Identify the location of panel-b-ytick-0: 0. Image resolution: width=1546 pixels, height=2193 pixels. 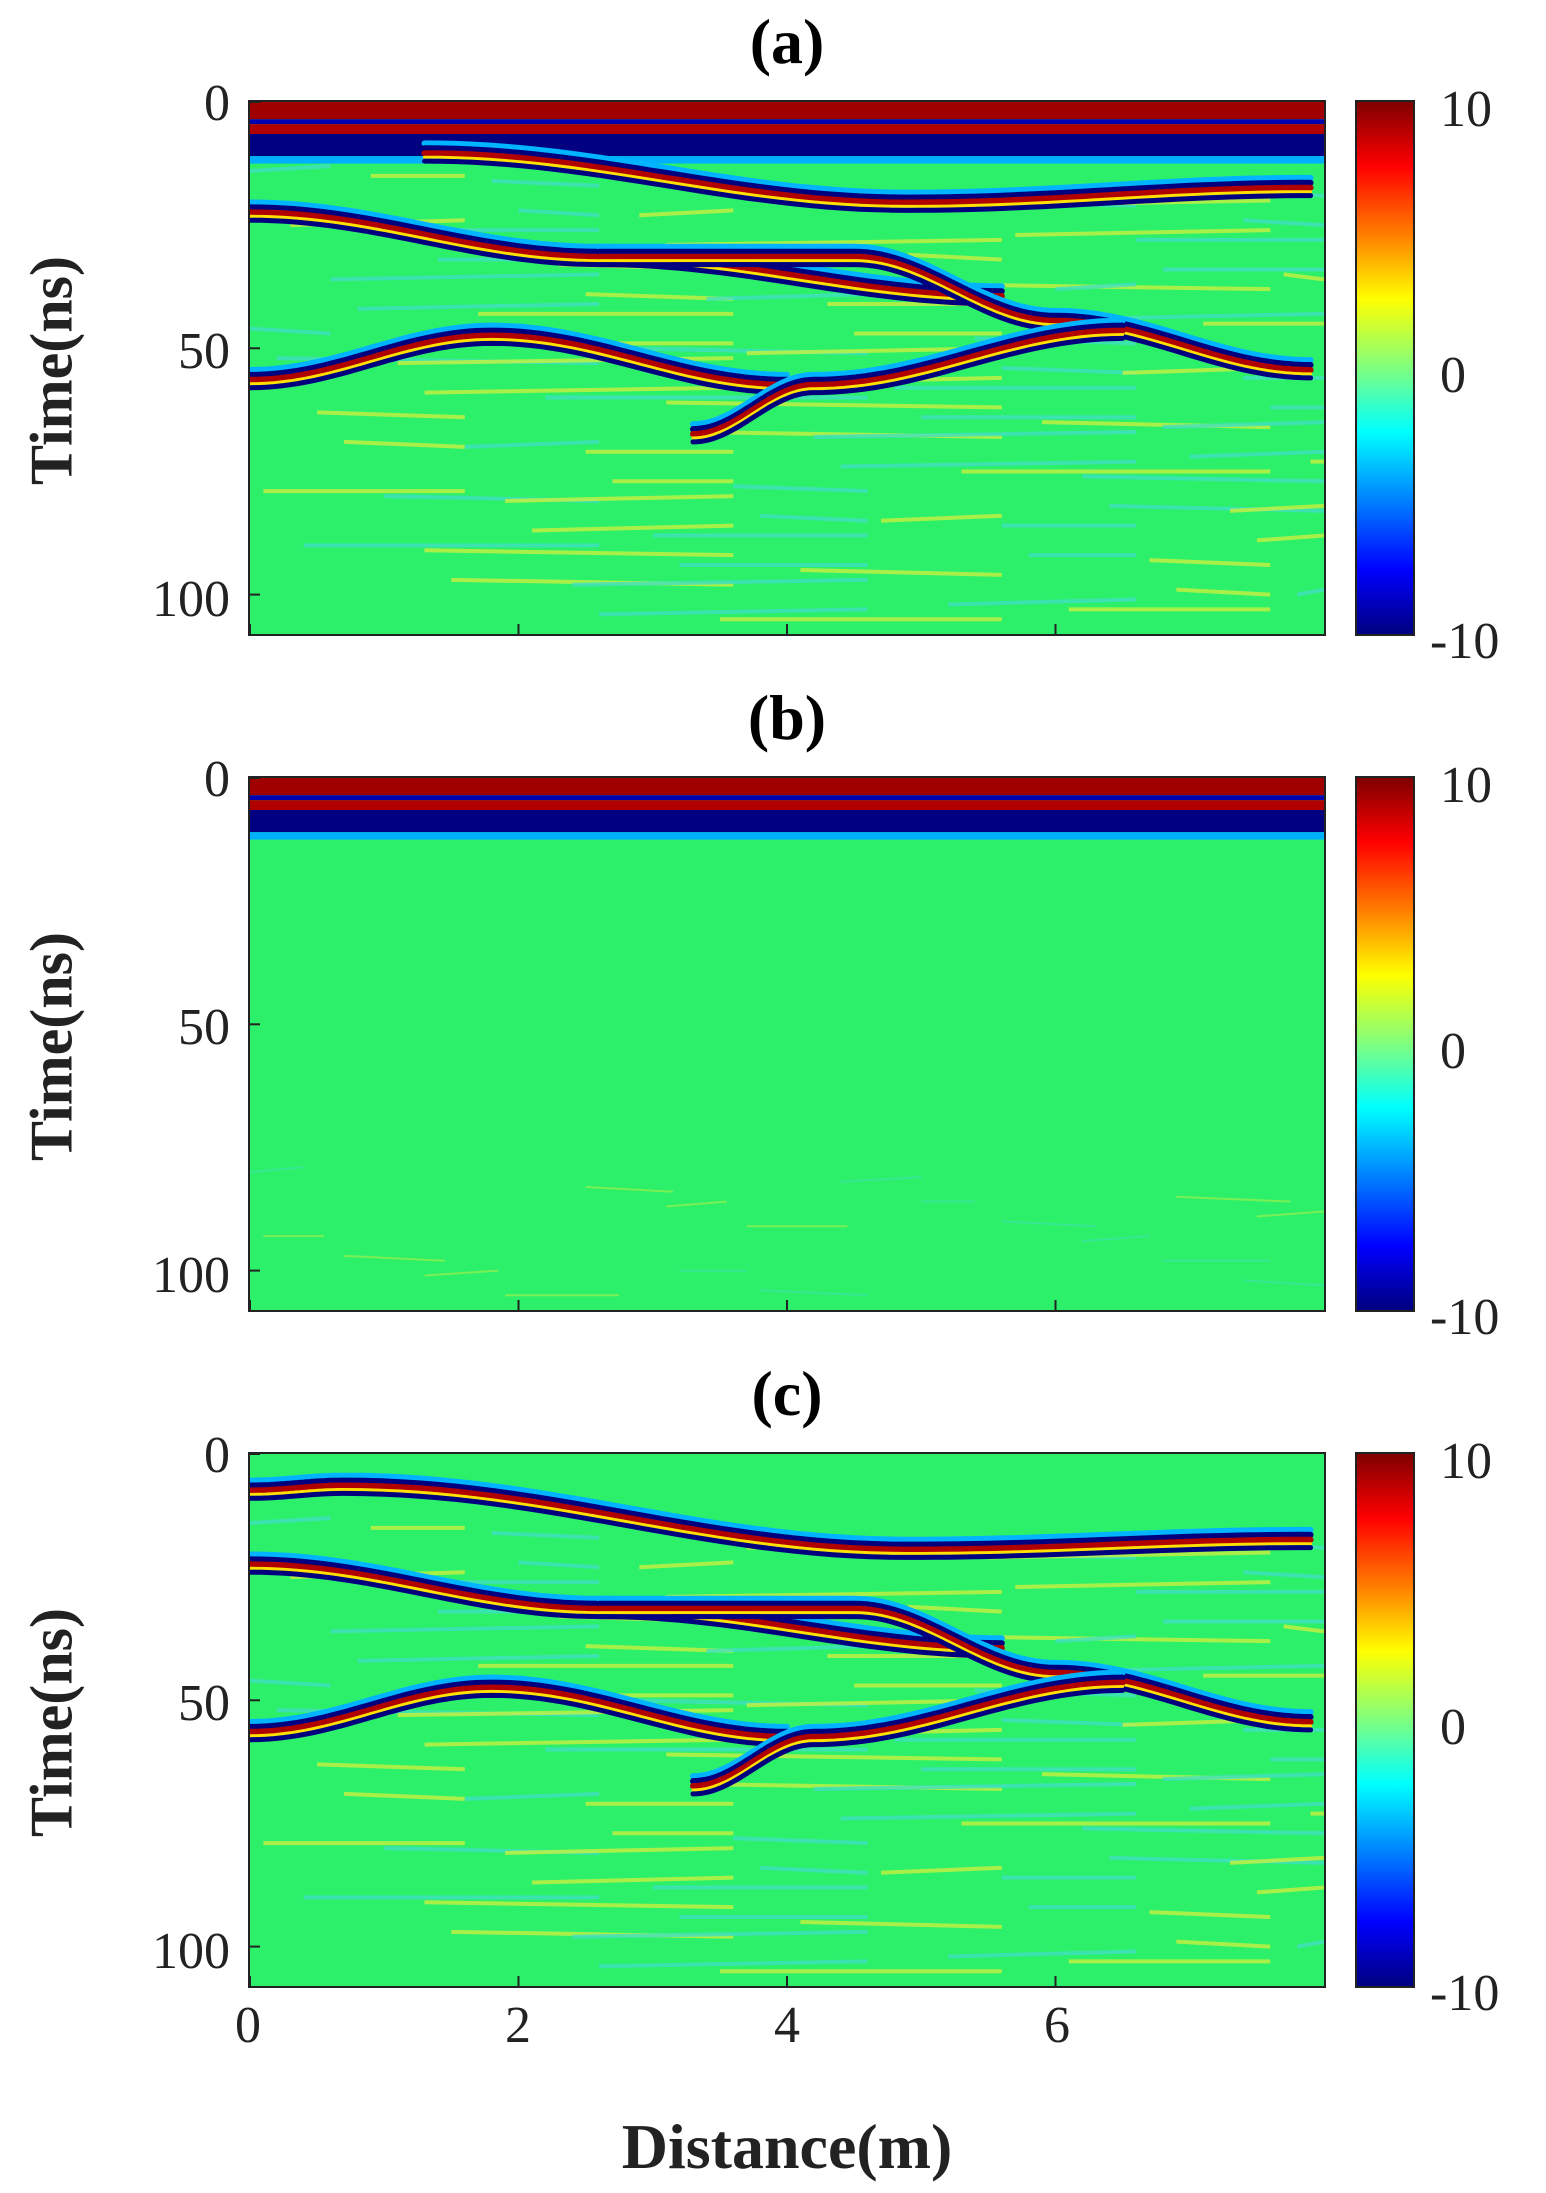
(217, 779).